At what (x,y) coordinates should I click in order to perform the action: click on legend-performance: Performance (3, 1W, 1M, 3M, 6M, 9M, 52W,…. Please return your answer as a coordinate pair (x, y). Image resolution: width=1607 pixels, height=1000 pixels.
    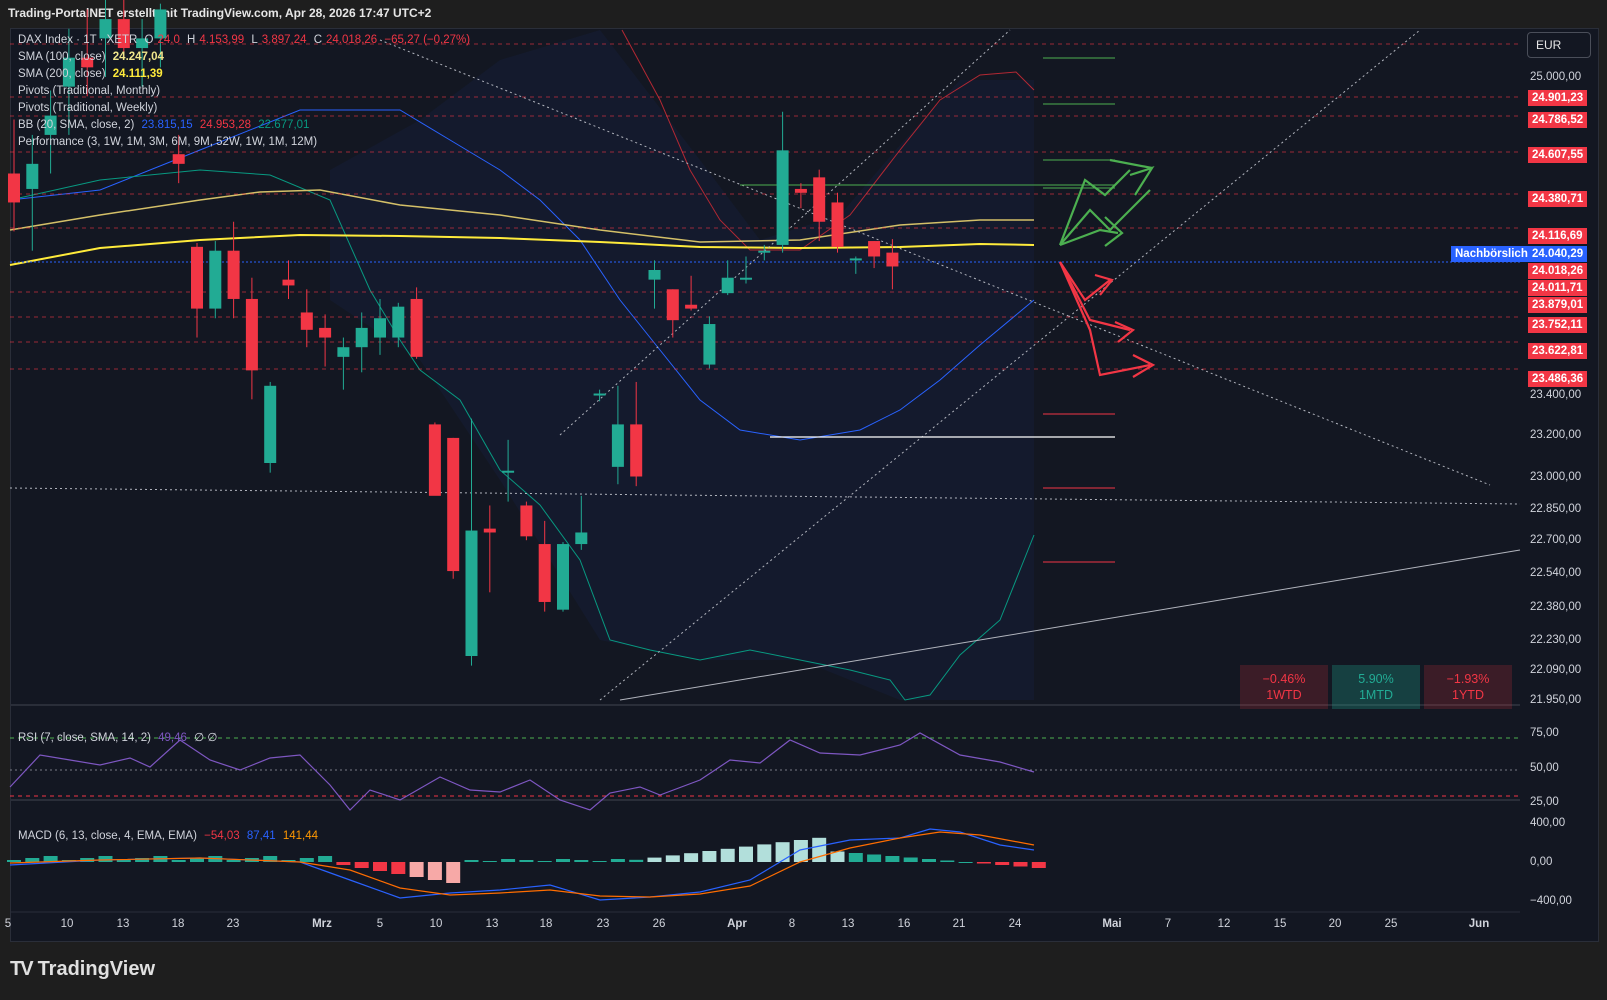
    Looking at the image, I should click on (168, 142).